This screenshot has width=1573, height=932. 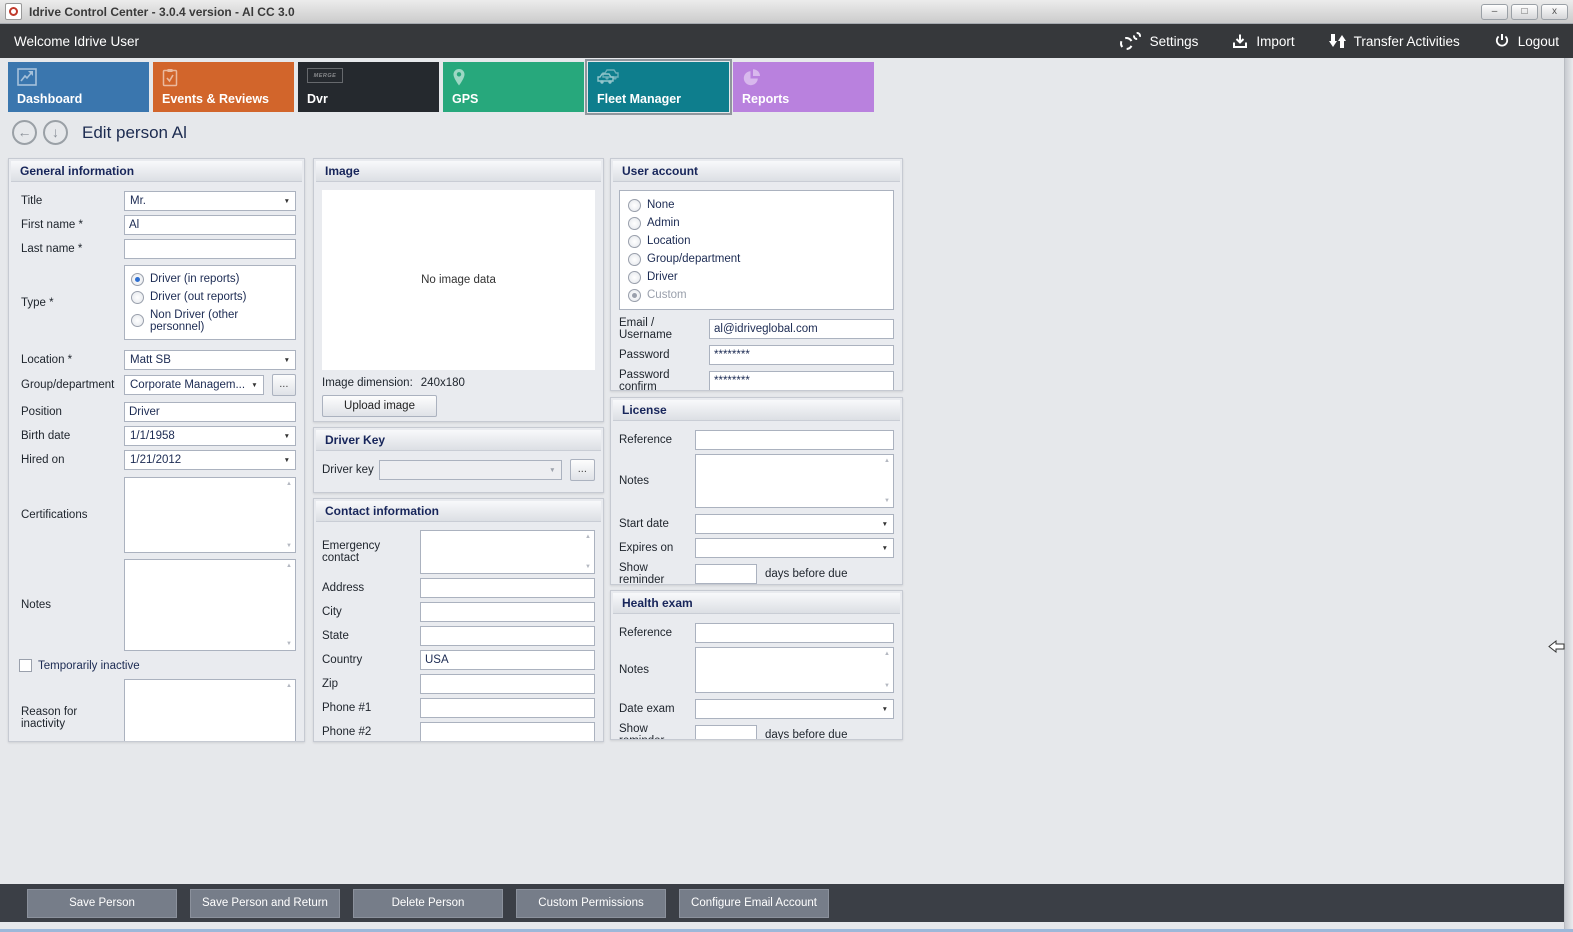 I want to click on country-field, so click(x=507, y=660).